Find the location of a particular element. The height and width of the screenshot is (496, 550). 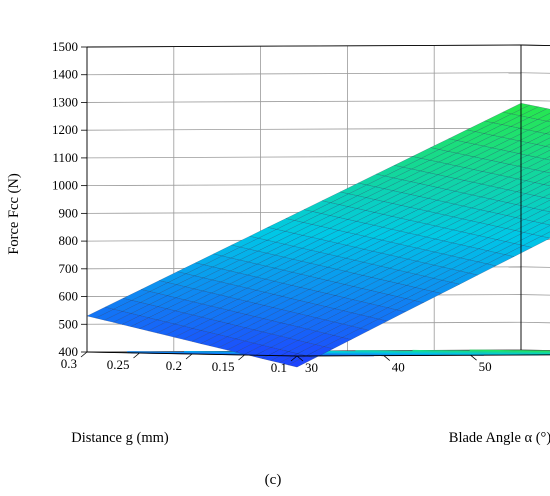

x-tick-label: 0.2 is located at coordinates (174, 365).